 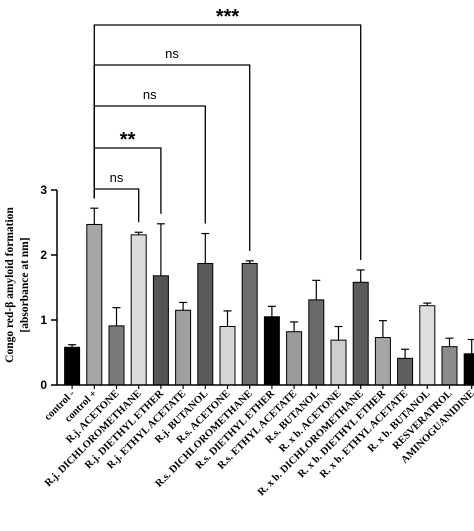 I want to click on significance-label: ***, so click(x=228, y=17).